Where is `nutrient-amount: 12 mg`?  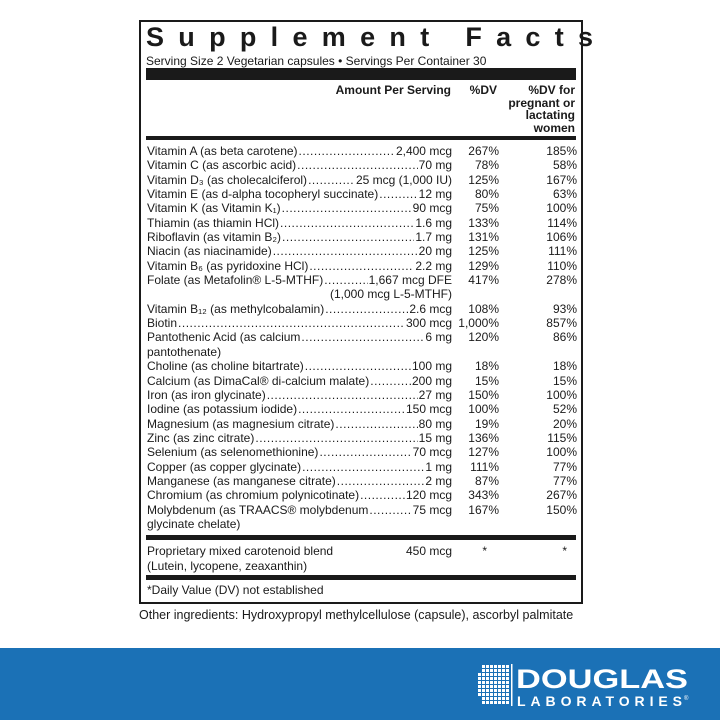
nutrient-amount: 12 mg is located at coordinates (435, 194).